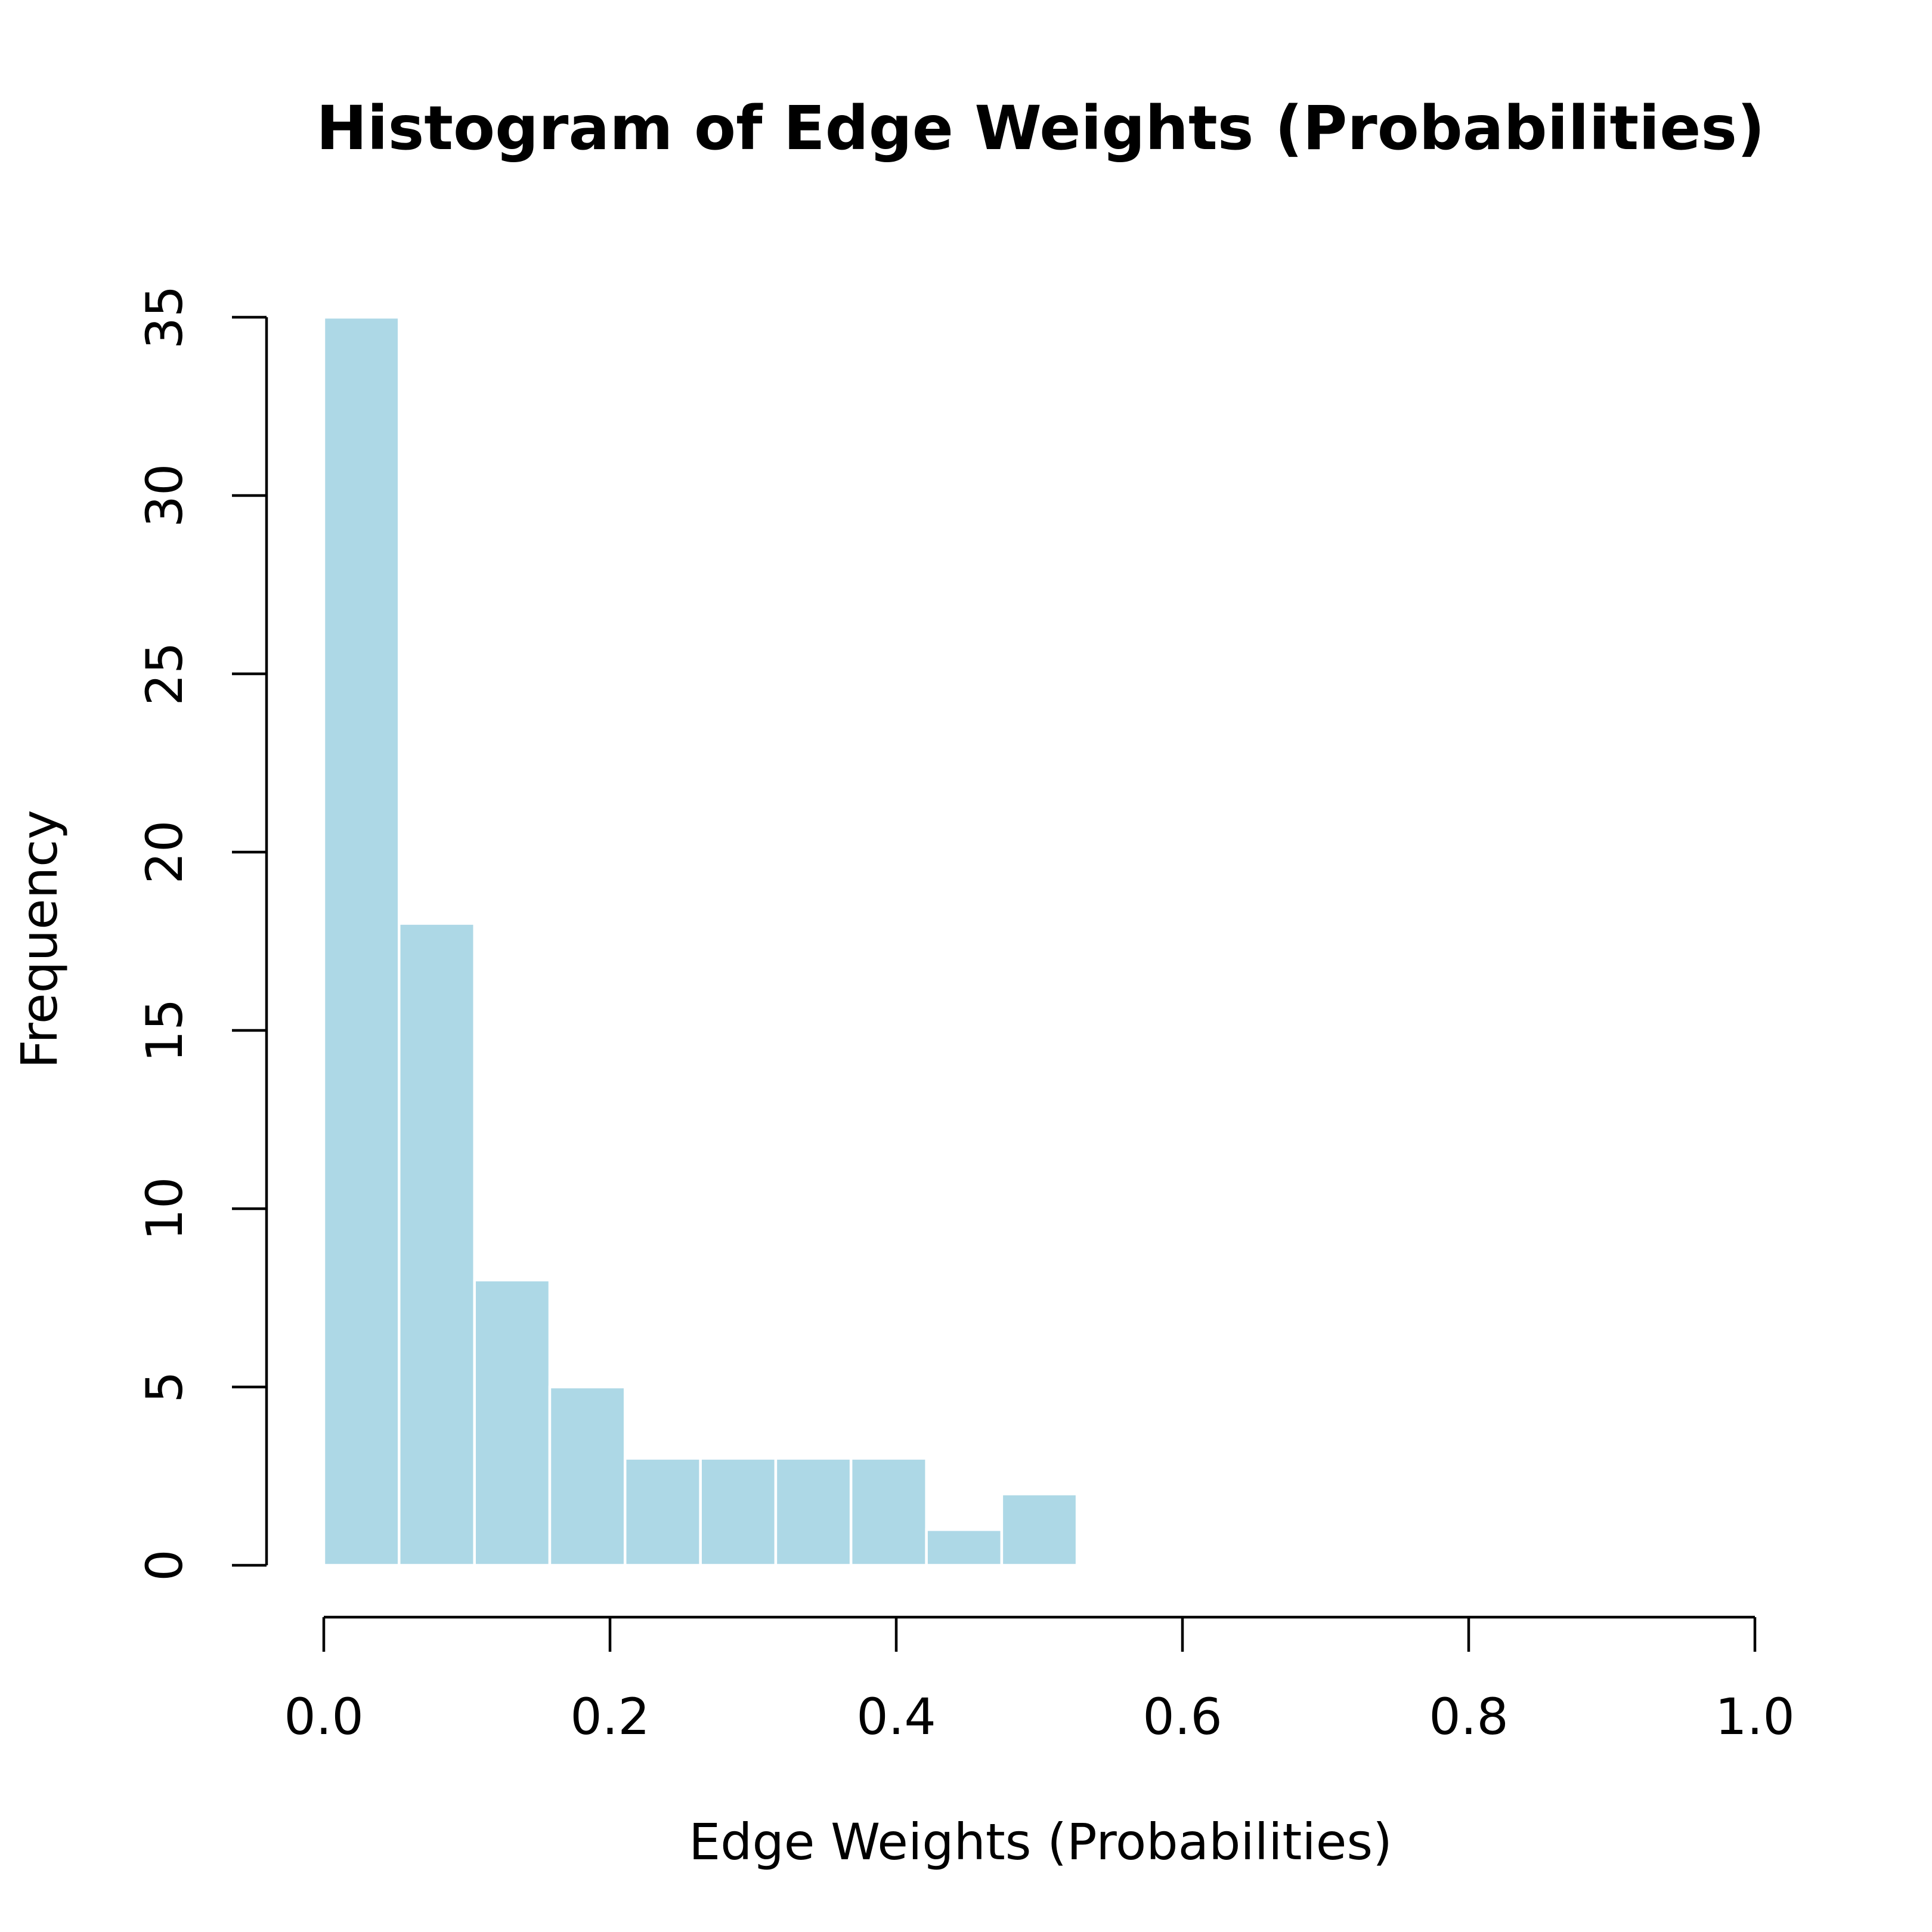  I want to click on x-tick-label: 0.4, so click(896, 1717).